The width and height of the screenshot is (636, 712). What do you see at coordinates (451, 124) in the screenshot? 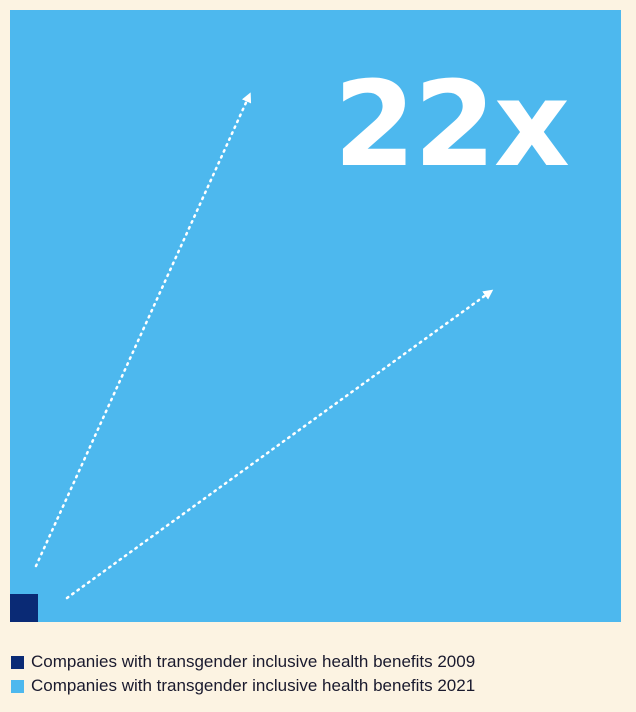
I see `multiplier-label: 22x` at bounding box center [451, 124].